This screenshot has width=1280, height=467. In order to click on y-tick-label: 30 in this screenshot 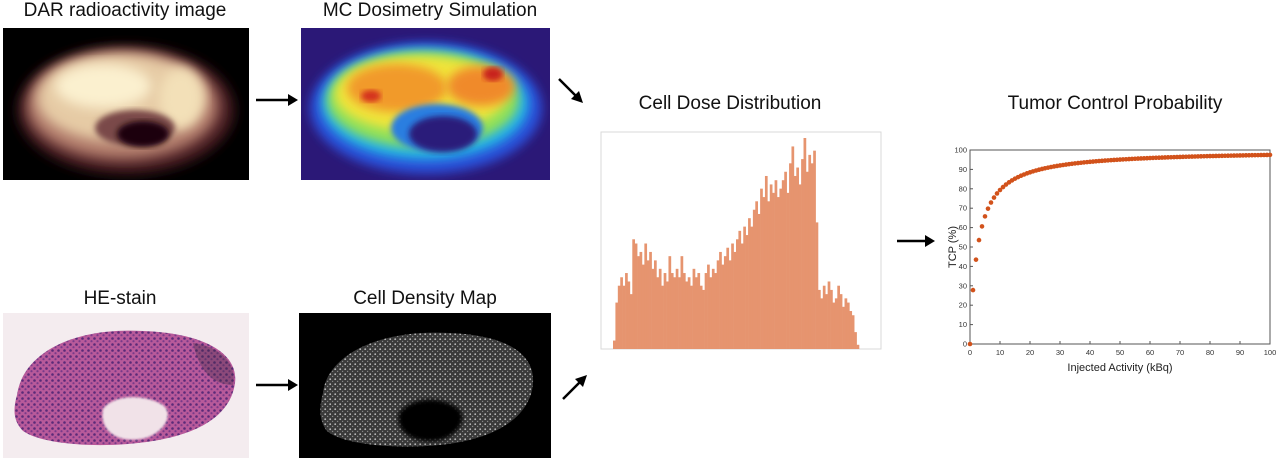, I will do `click(963, 285)`.